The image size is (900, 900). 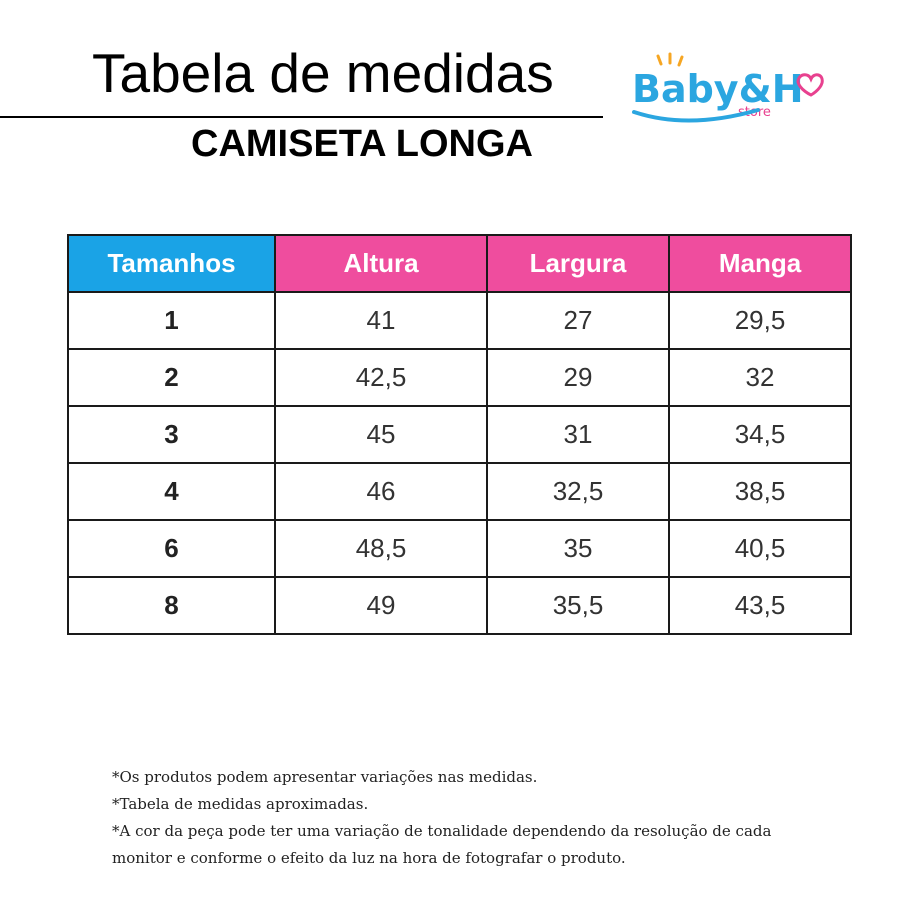 I want to click on altura-cell: 46, so click(x=381, y=491).